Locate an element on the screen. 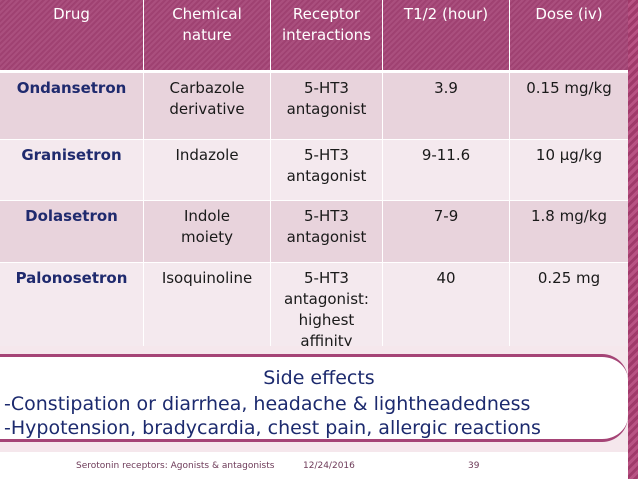 Image resolution: width=638 pixels, height=479 pixels. cell-half-life: 40 is located at coordinates (446, 311).